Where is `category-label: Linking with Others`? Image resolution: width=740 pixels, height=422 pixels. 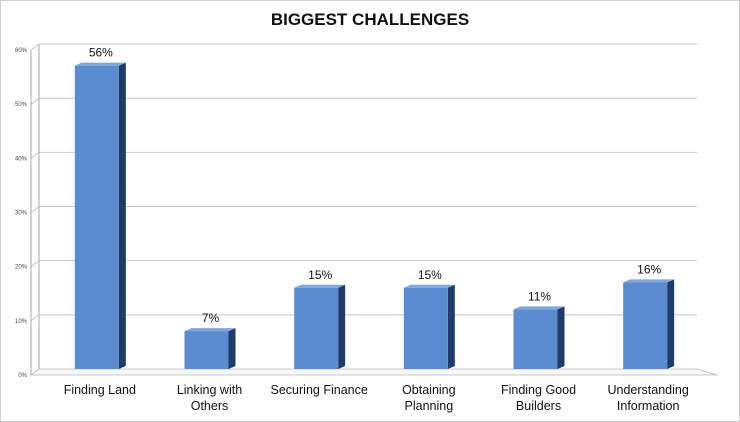 category-label: Linking with Others is located at coordinates (209, 398).